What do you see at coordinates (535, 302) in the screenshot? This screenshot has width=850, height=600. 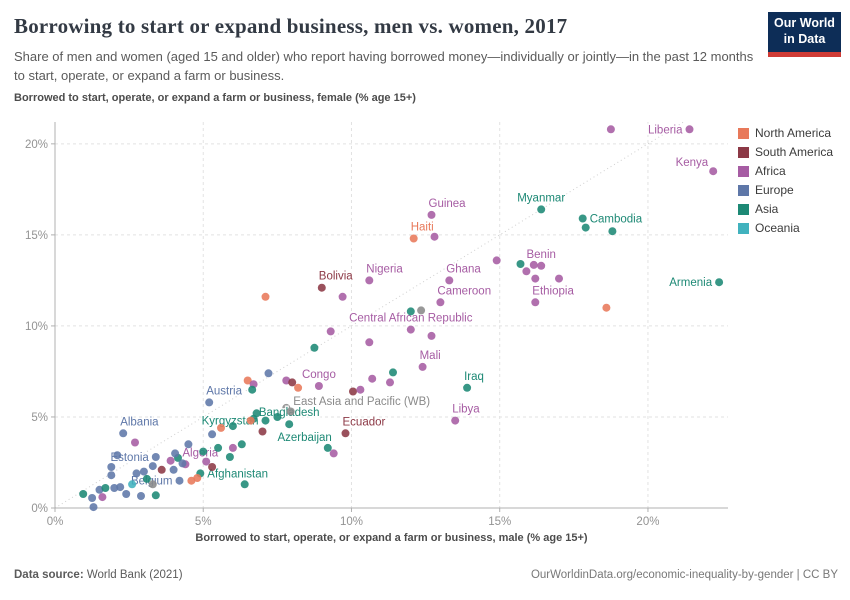 I see `data-point-ethiopia` at bounding box center [535, 302].